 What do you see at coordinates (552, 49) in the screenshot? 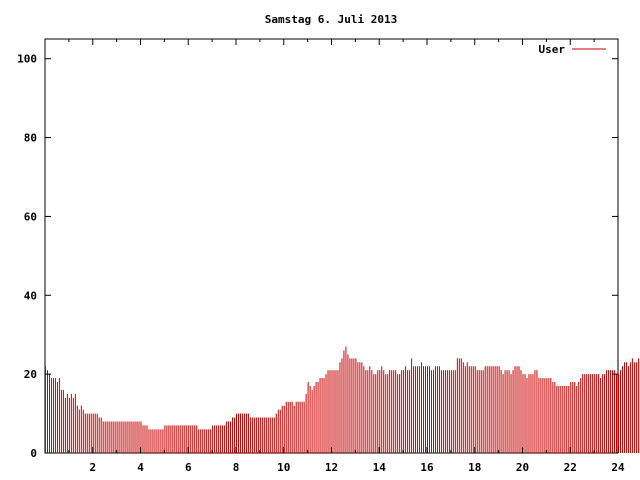
I see `legend-label-user: User` at bounding box center [552, 49].